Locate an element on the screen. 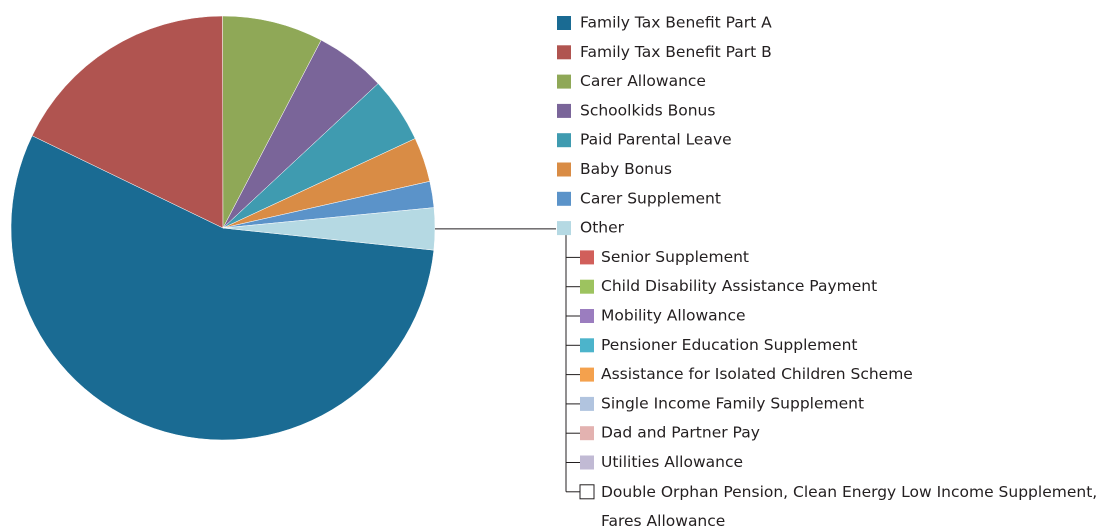  legend-label: Other is located at coordinates (602, 228).